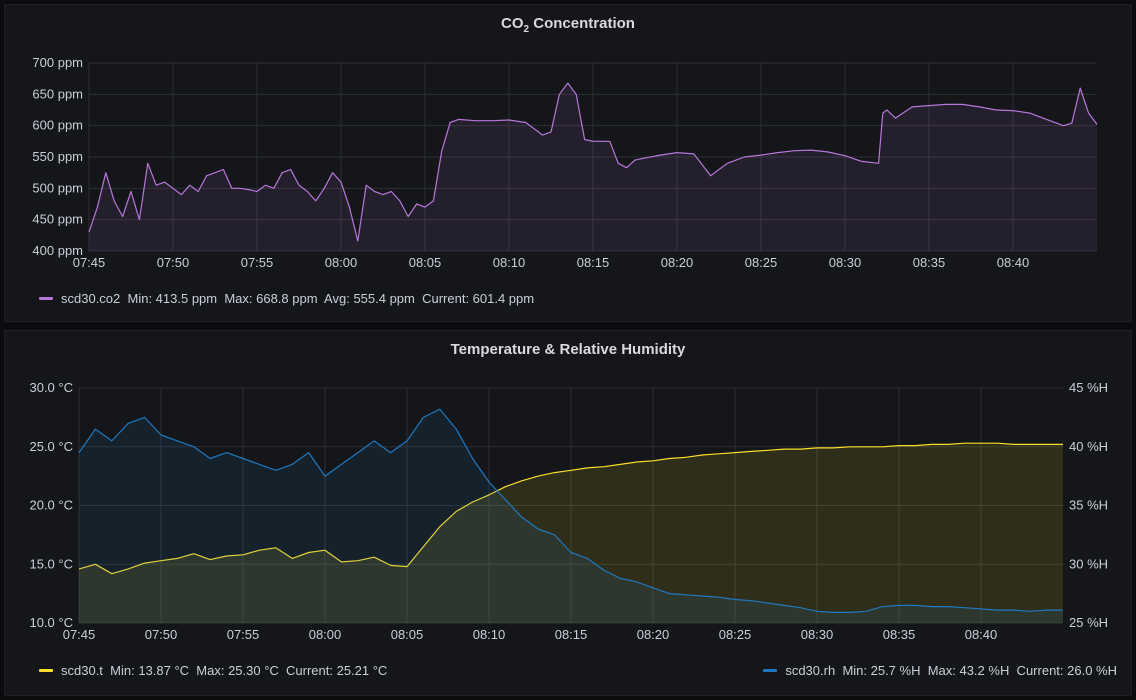 The image size is (1136, 700). I want to click on temp-humidity-panel-title: Temperature & Relative Humidity, so click(568, 349).